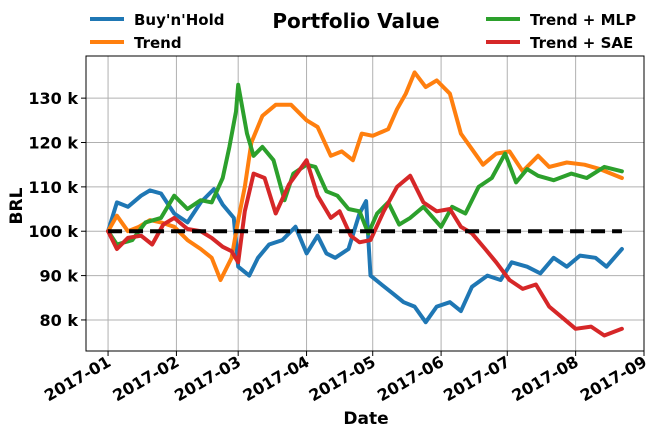 The height and width of the screenshot is (436, 654). I want to click on legend: Buy'n'Hold Trend Trend + MLP Trend + SAE, so click(363, 31).